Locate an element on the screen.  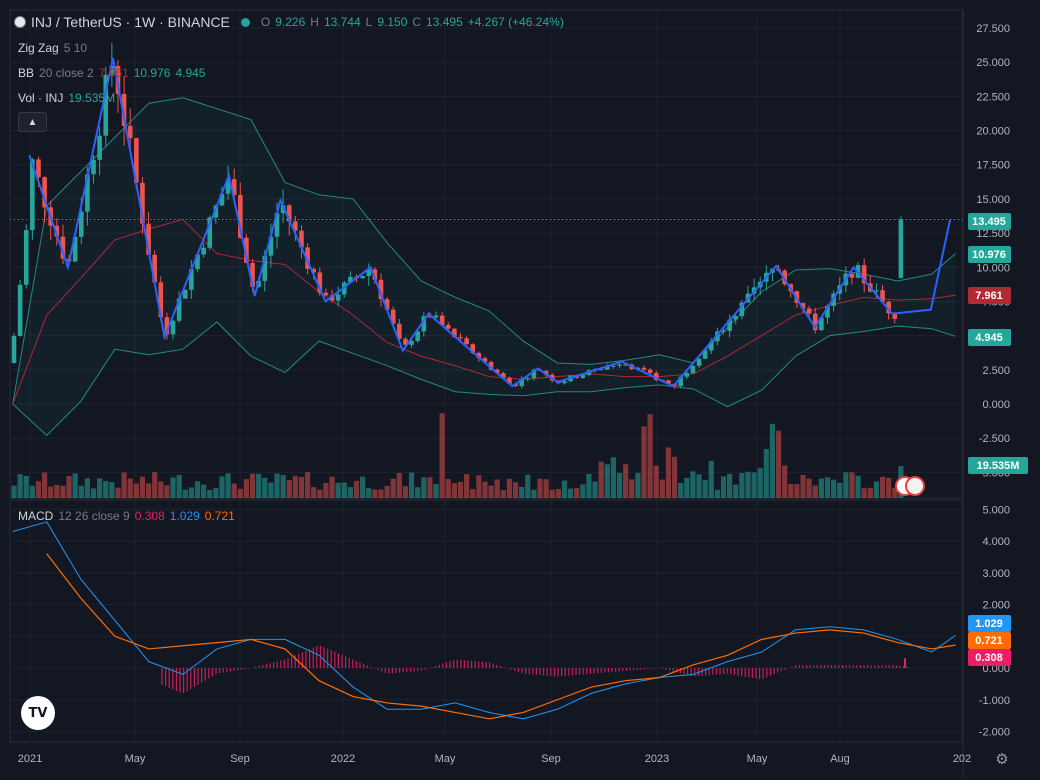
price-tick-label: 22.500 is located at coordinates (993, 97).